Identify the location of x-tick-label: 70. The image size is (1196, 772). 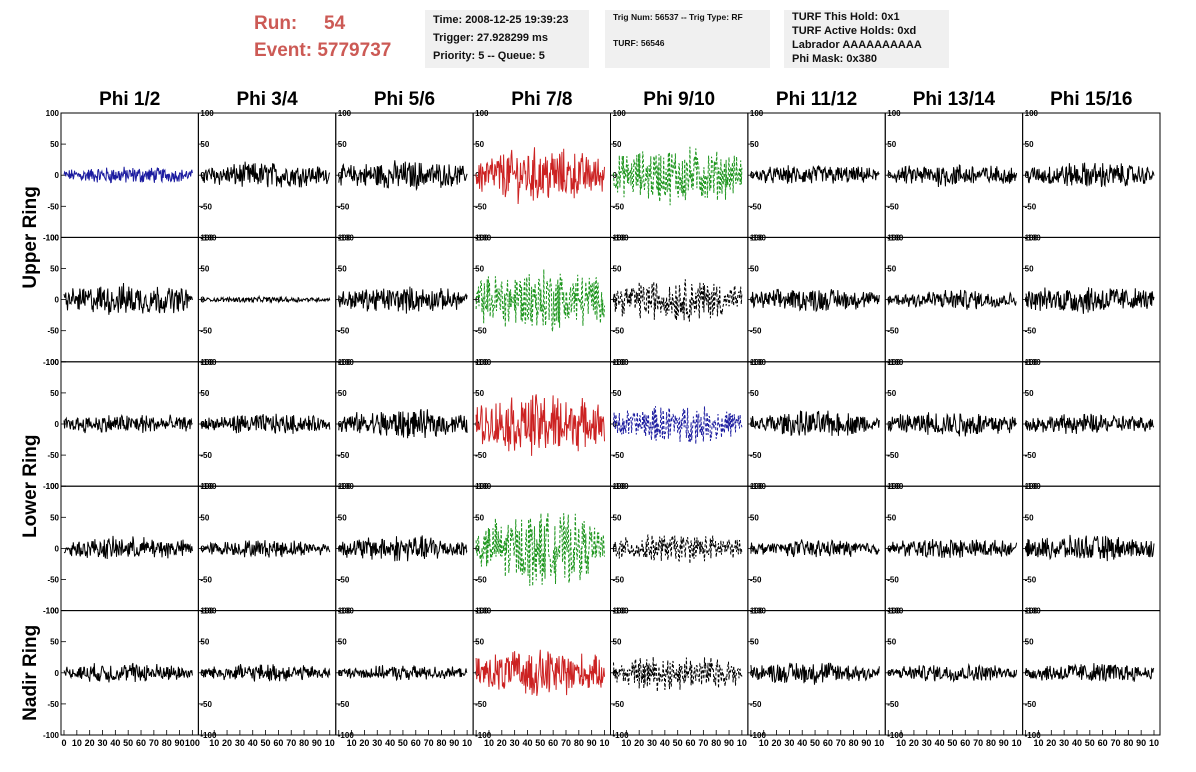
(291, 743).